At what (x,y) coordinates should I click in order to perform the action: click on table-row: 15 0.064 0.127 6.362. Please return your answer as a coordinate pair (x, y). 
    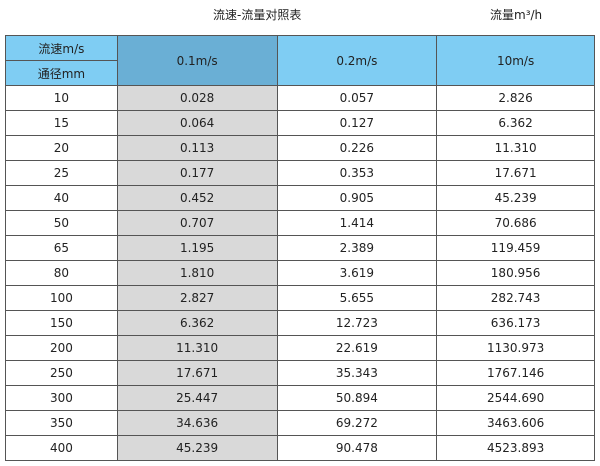
    Looking at the image, I should click on (300, 123).